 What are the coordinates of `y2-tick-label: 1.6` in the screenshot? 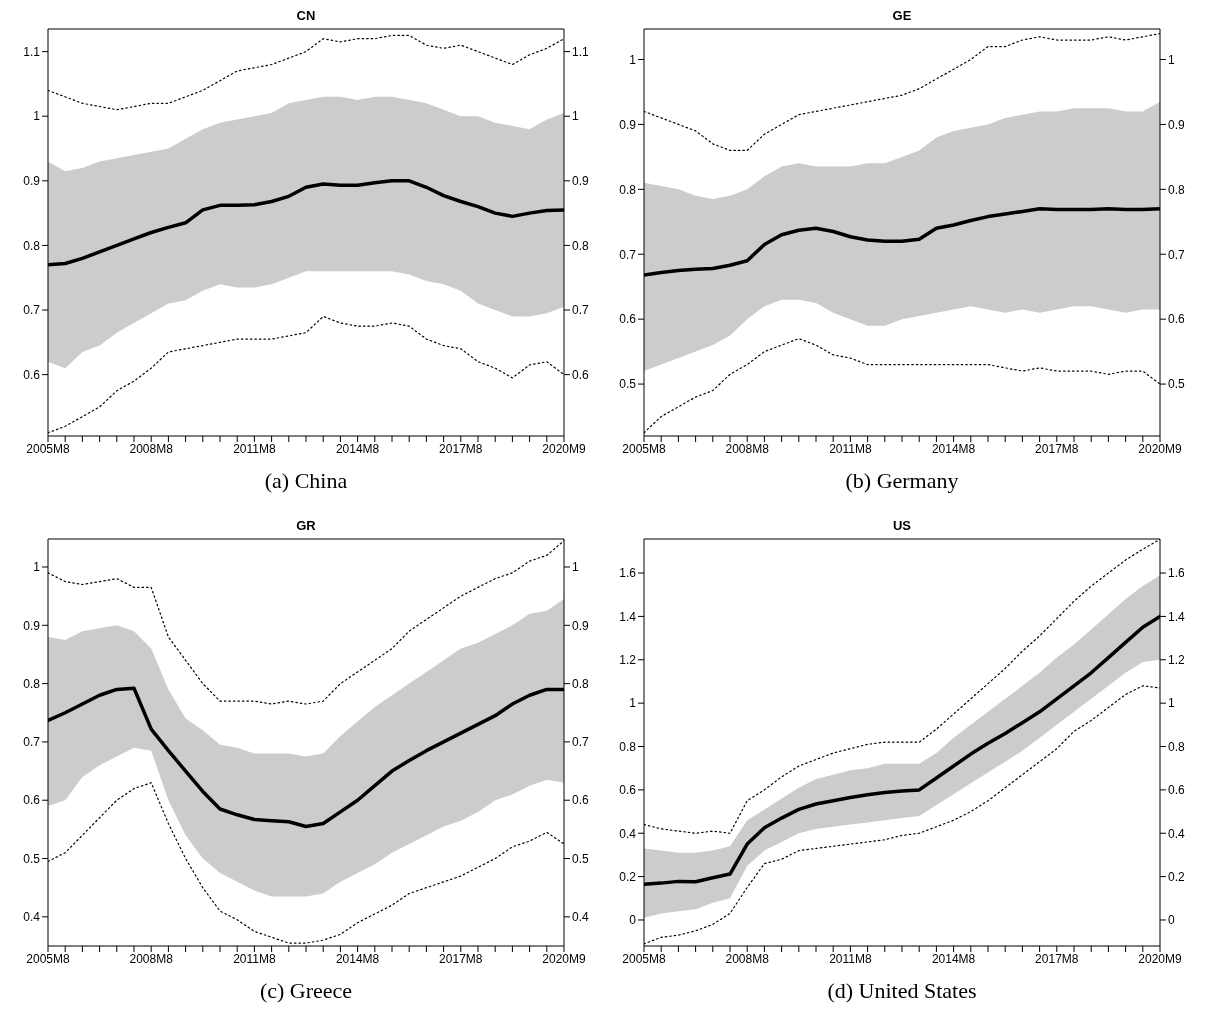 It's located at (1177, 573).